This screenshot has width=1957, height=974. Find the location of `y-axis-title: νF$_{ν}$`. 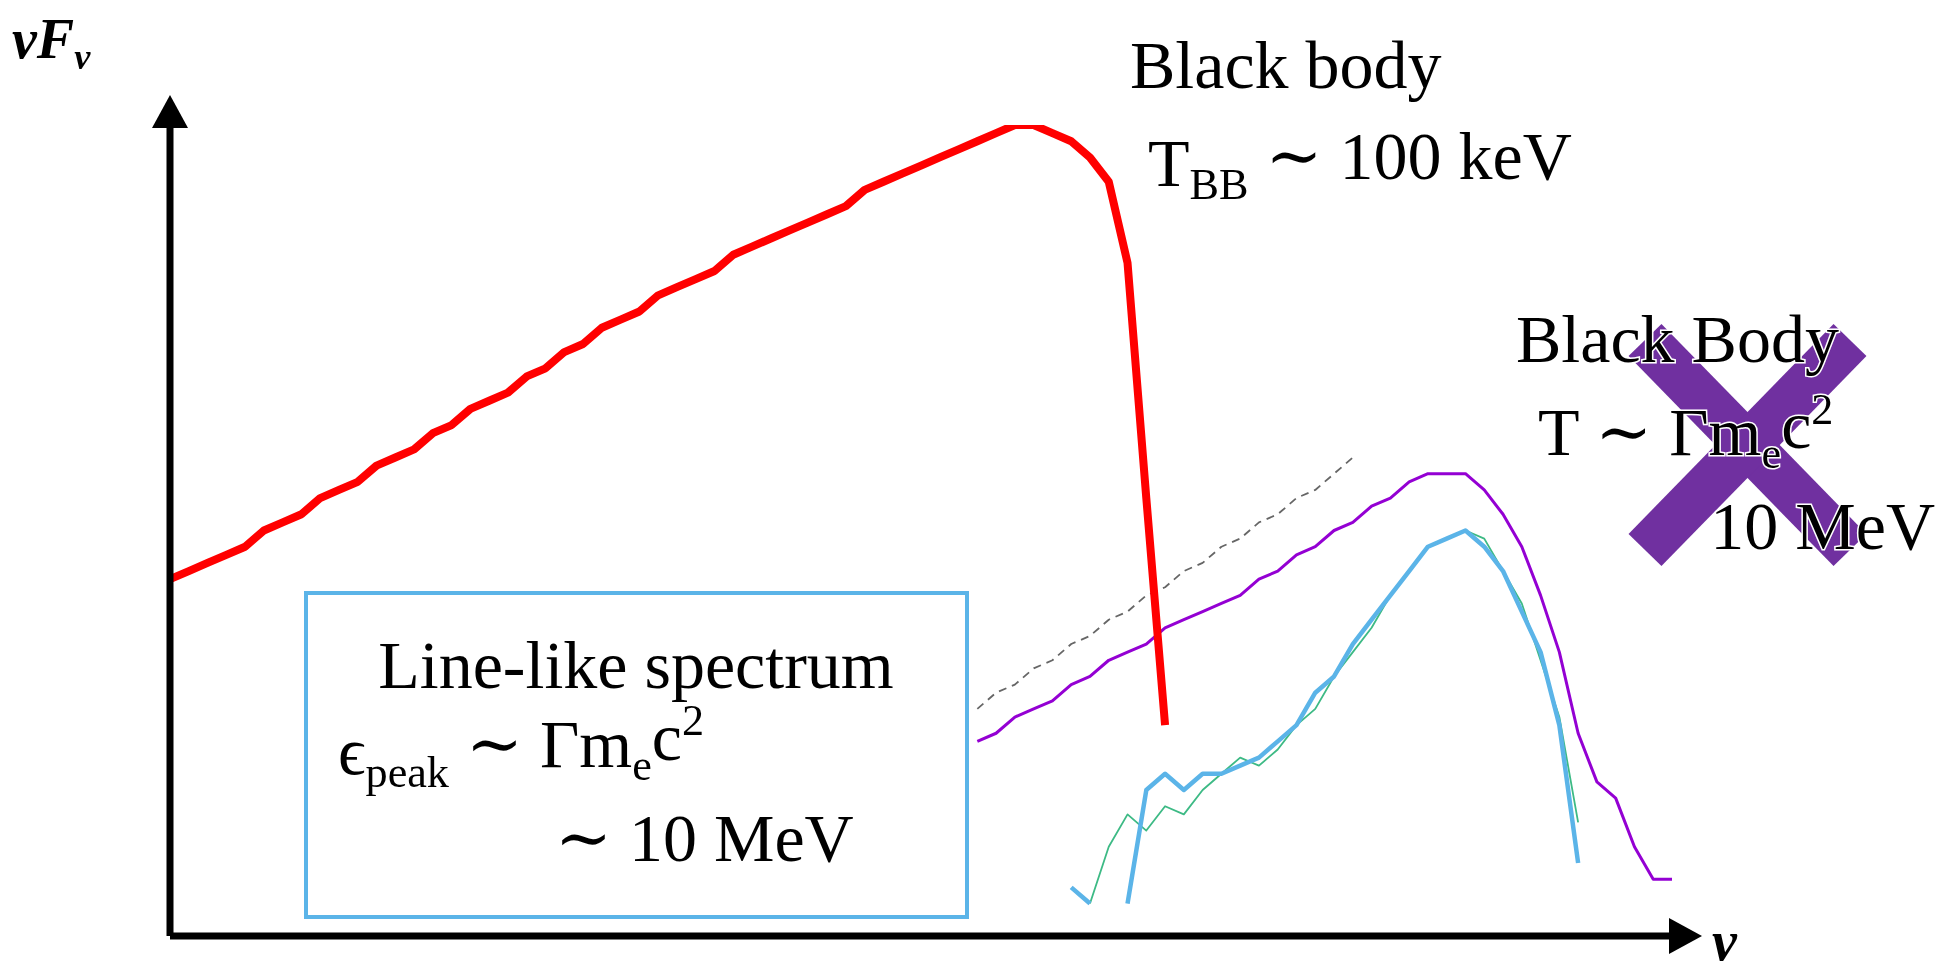

y-axis-title: νF$_{ν}$ is located at coordinates (52, 42).